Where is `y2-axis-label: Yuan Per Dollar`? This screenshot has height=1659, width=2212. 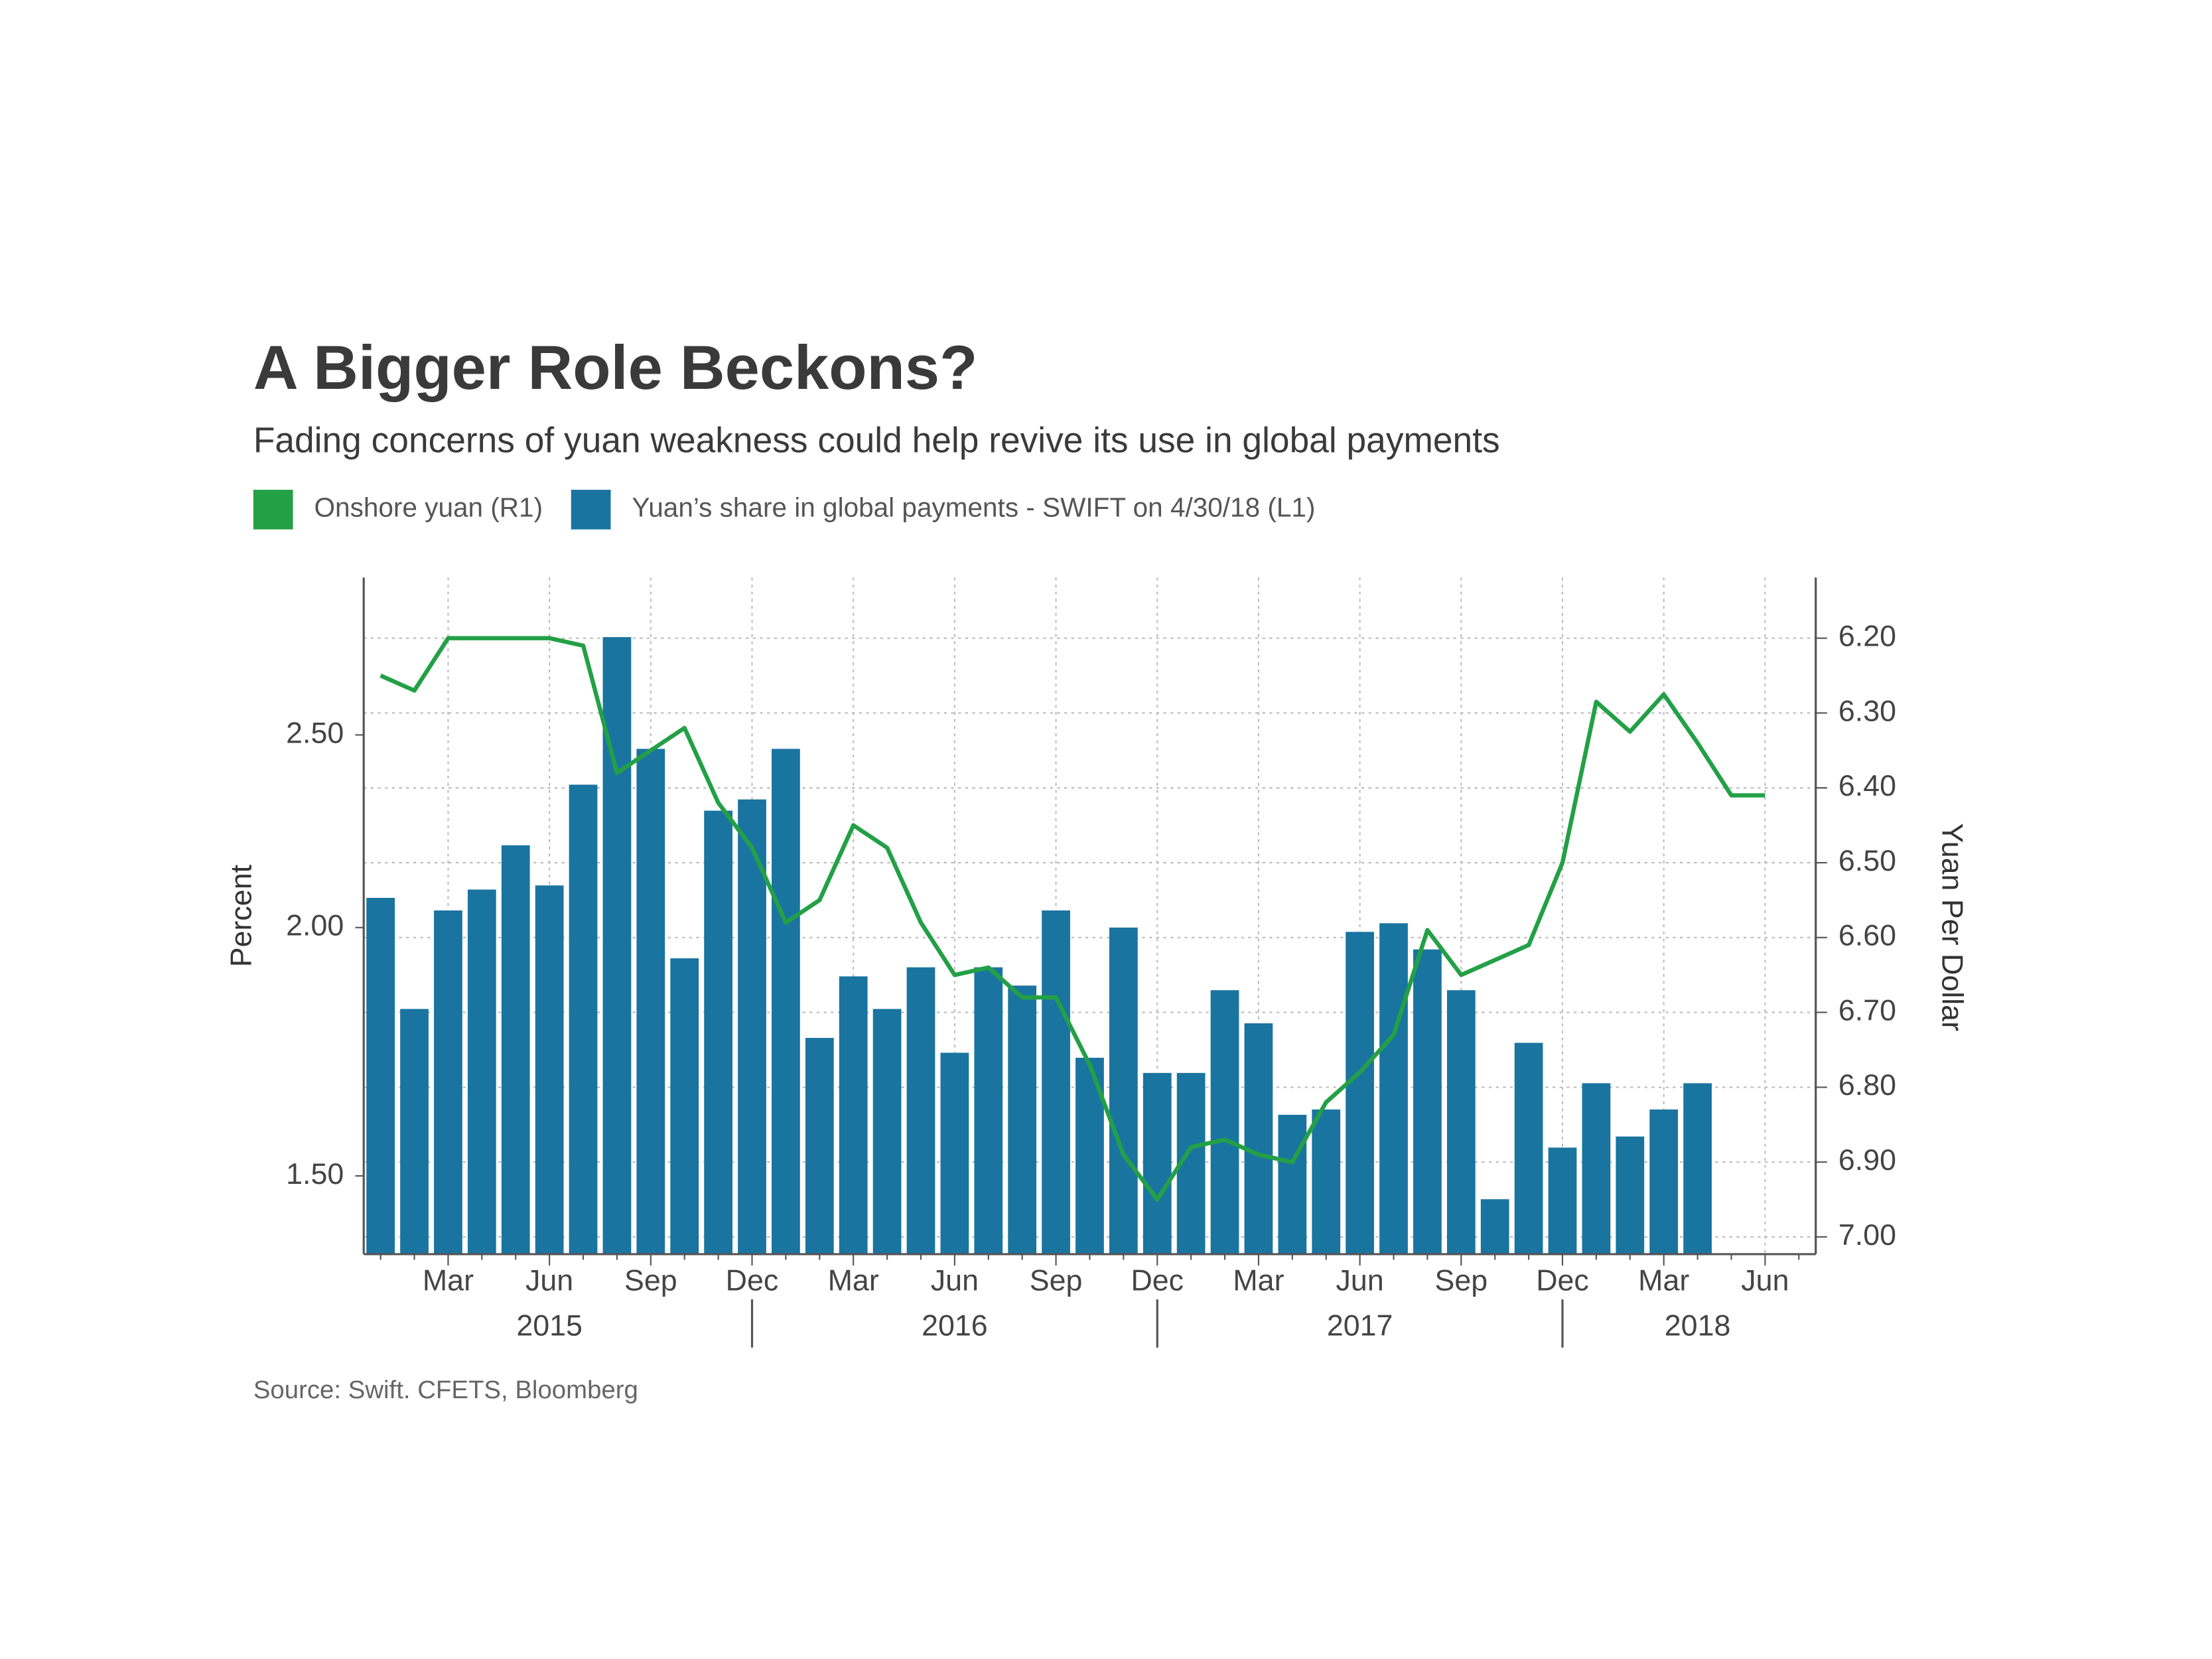 y2-axis-label: Yuan Per Dollar is located at coordinates (1952, 927).